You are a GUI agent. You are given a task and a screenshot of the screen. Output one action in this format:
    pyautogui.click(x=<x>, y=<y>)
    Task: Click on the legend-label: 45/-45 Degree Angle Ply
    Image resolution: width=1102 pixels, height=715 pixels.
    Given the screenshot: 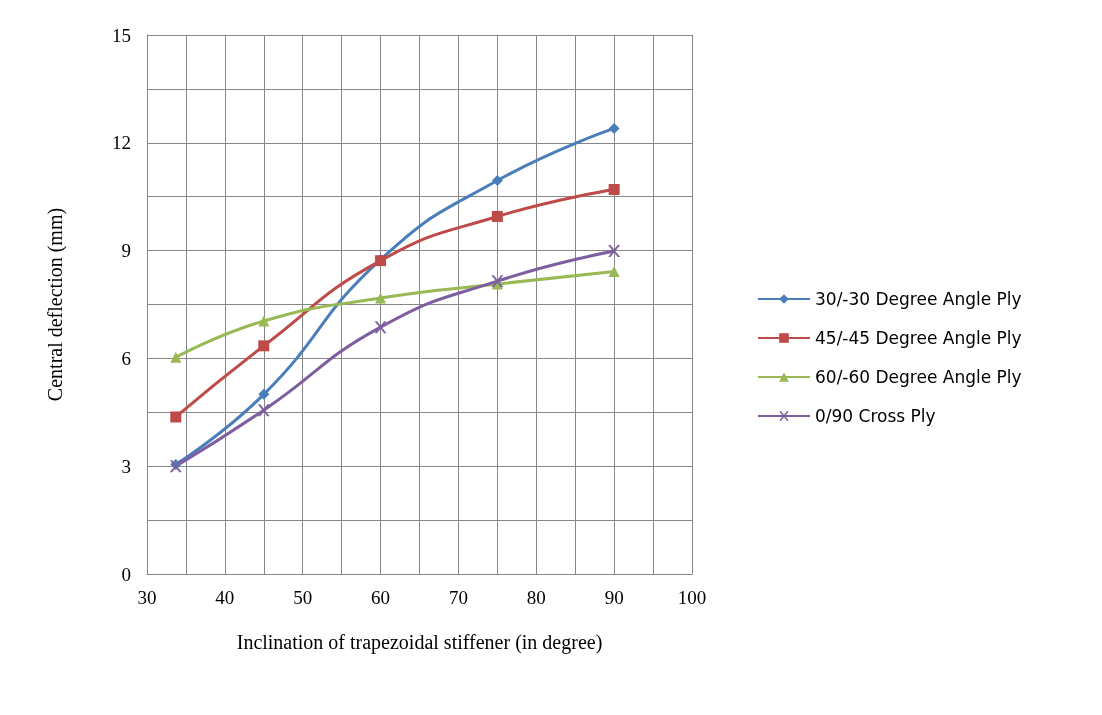 What is the action you would take?
    pyautogui.click(x=918, y=338)
    